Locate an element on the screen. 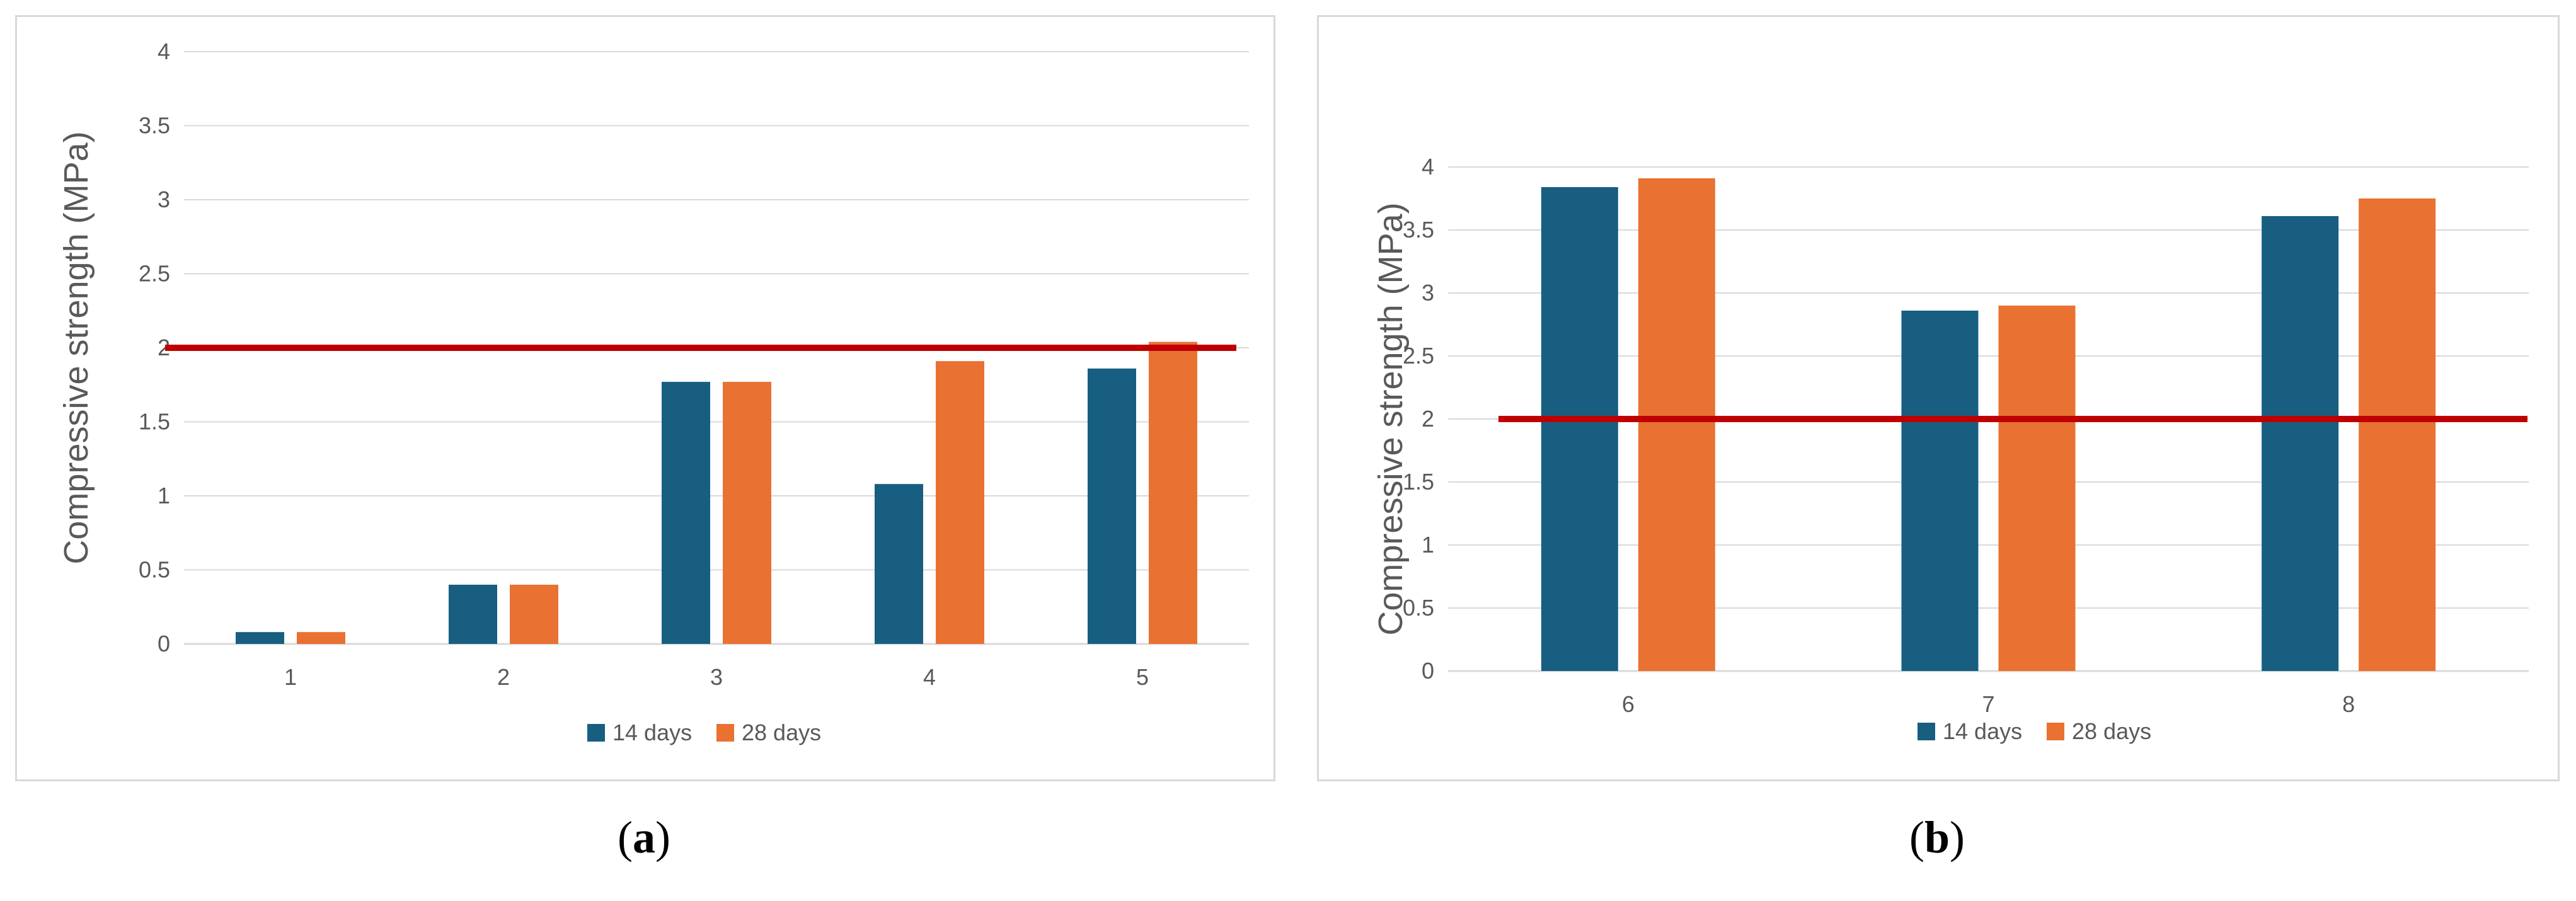  chart-b-ytick-label: 0 is located at coordinates (1428, 671).